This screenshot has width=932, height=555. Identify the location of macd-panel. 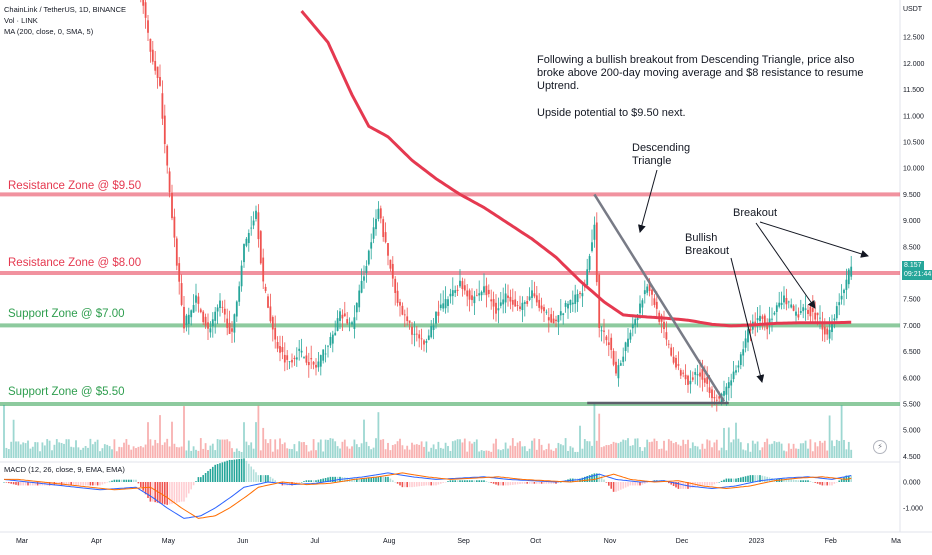
(427, 488).